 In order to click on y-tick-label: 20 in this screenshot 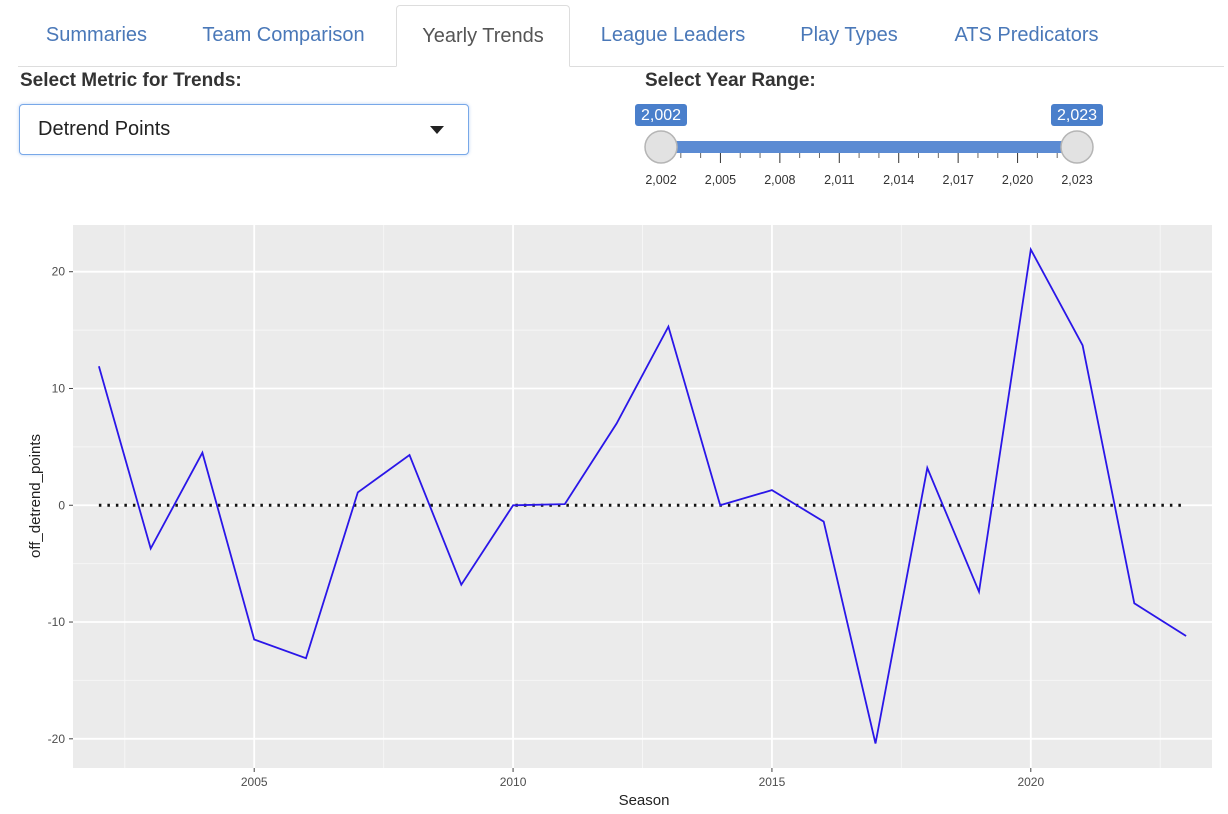, I will do `click(59, 272)`.